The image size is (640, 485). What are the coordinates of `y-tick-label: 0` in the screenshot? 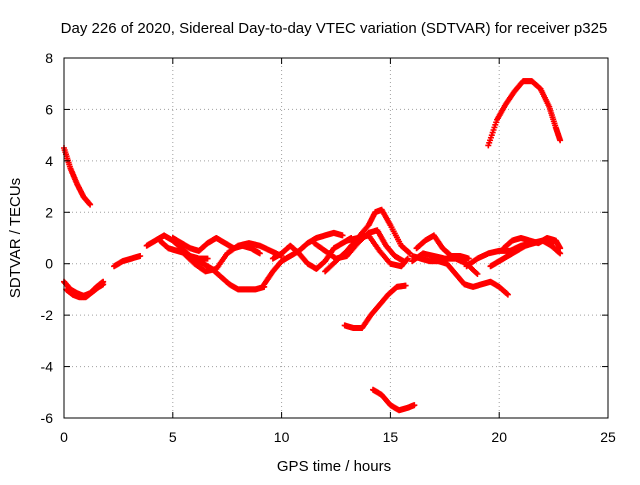 It's located at (49, 264).